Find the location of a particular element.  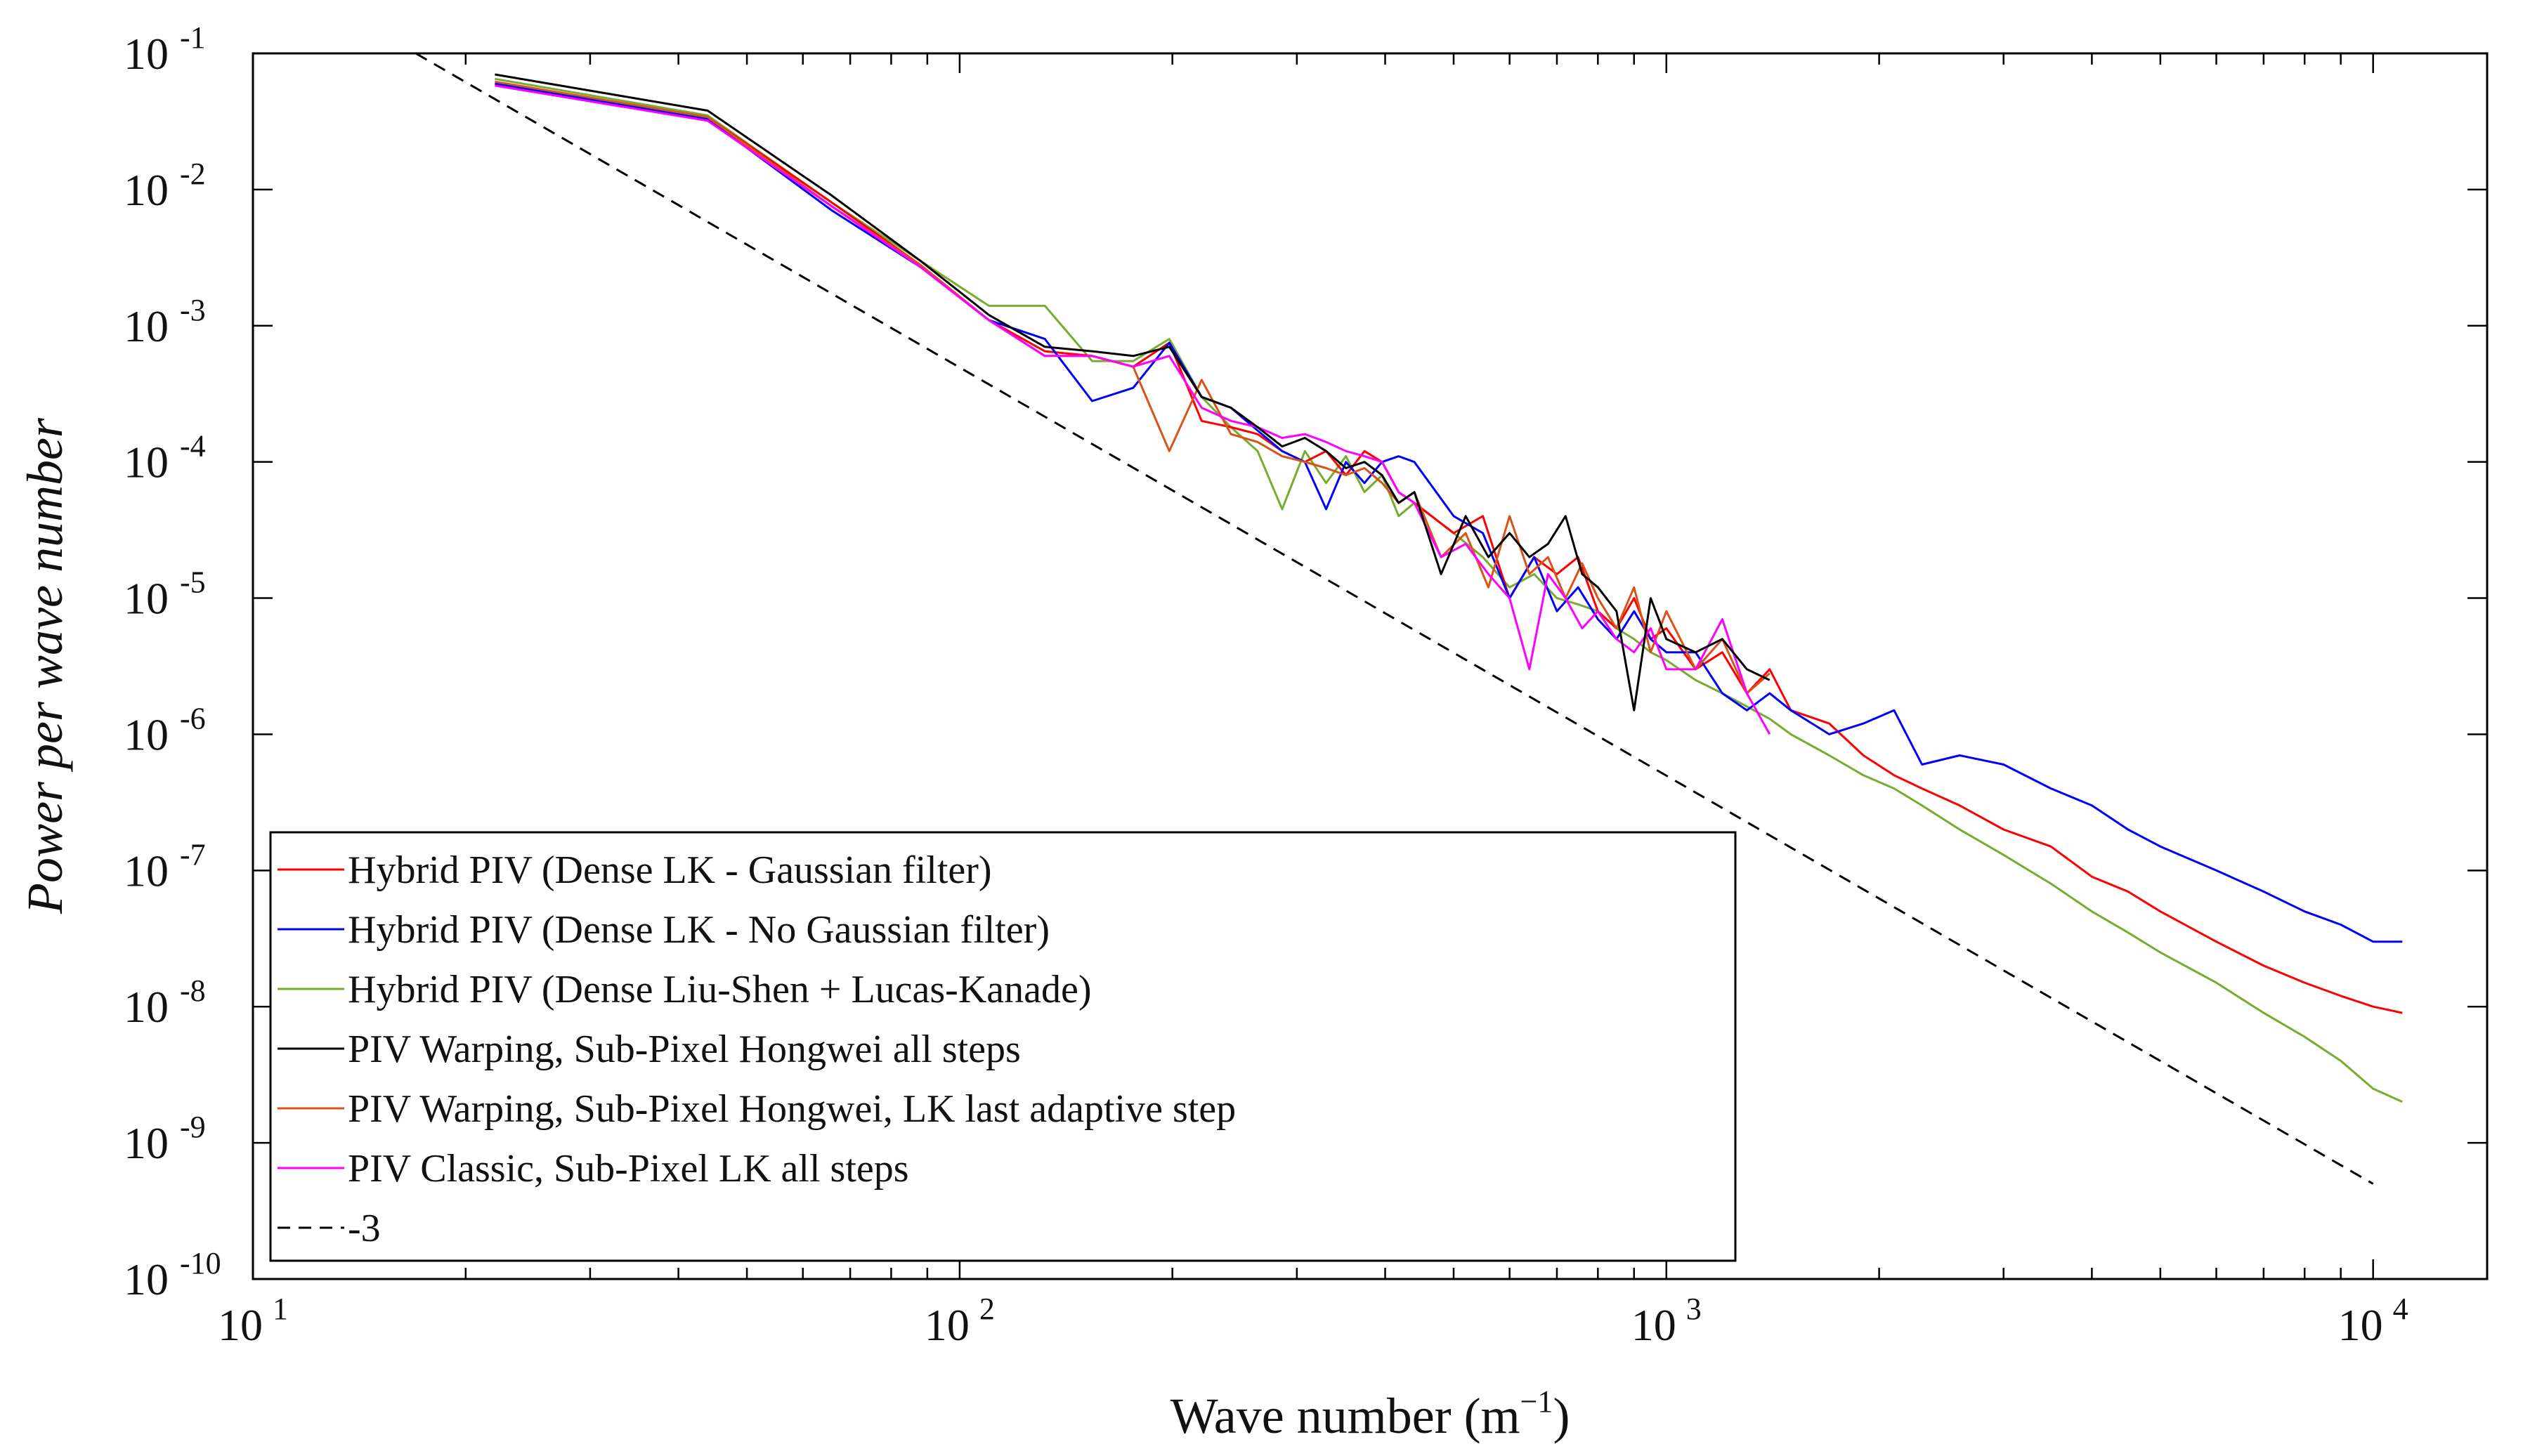

y-tick-label-exponent: -3 is located at coordinates (193, 310).